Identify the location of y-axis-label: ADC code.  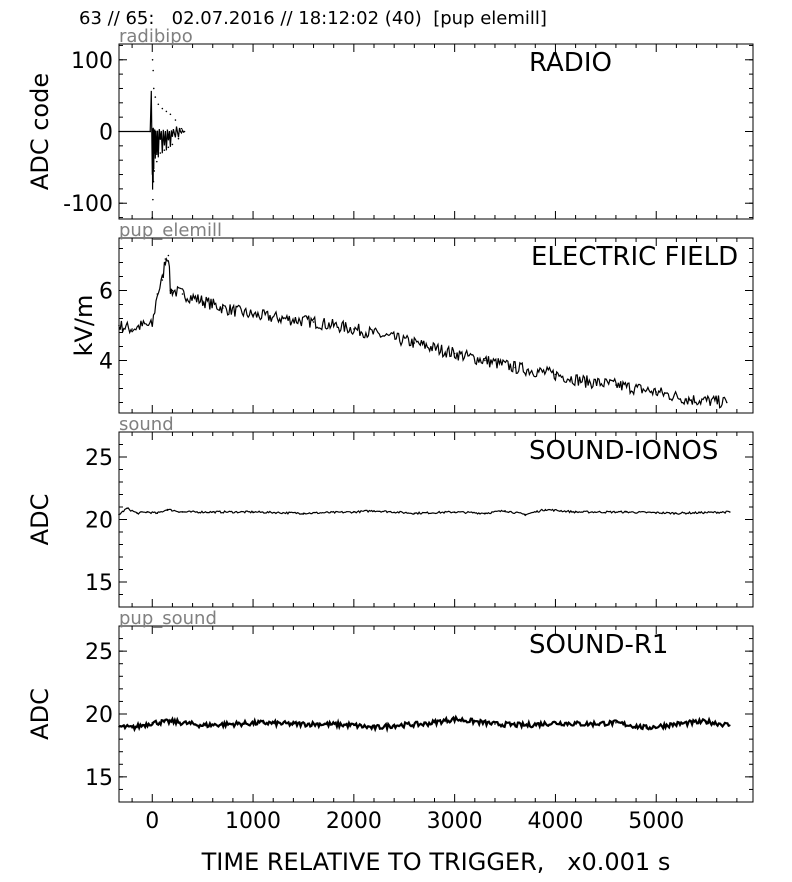
(40, 131).